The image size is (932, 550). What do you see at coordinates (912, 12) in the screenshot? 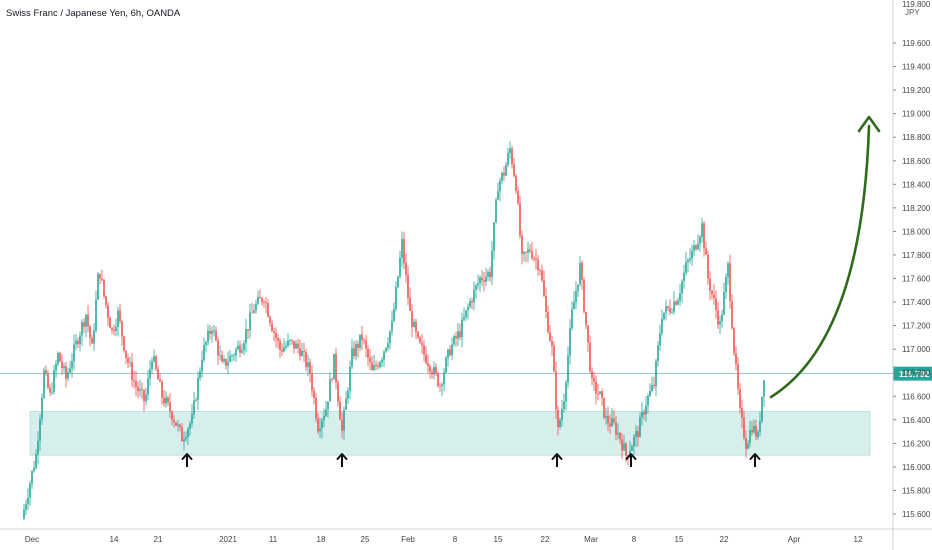
I see `currency-label: JPY` at bounding box center [912, 12].